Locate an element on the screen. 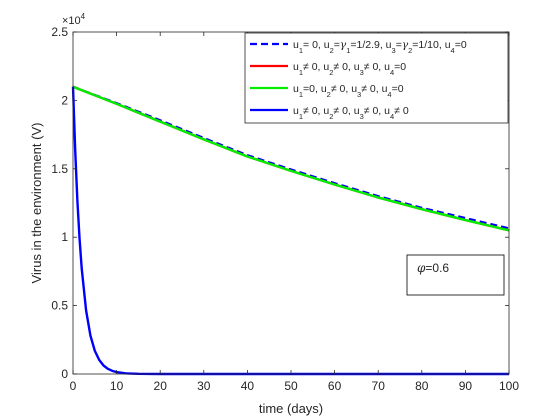 This screenshot has height=420, width=560. y-tick-label: 1.5 is located at coordinates (59, 169).